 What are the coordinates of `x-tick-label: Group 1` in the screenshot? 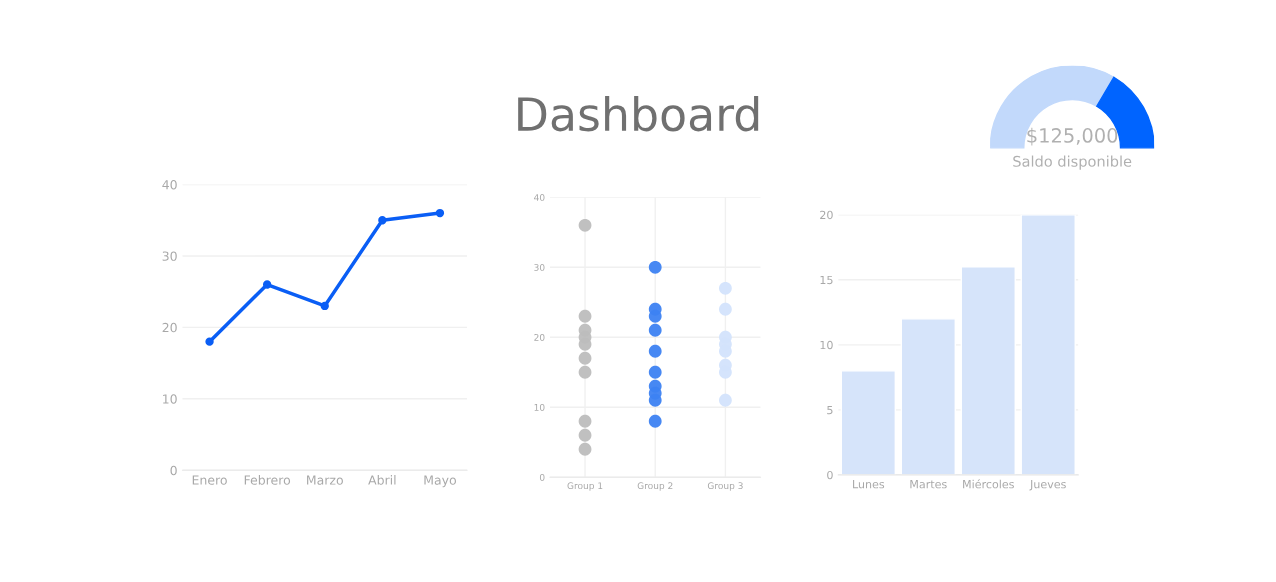 It's located at (585, 486).